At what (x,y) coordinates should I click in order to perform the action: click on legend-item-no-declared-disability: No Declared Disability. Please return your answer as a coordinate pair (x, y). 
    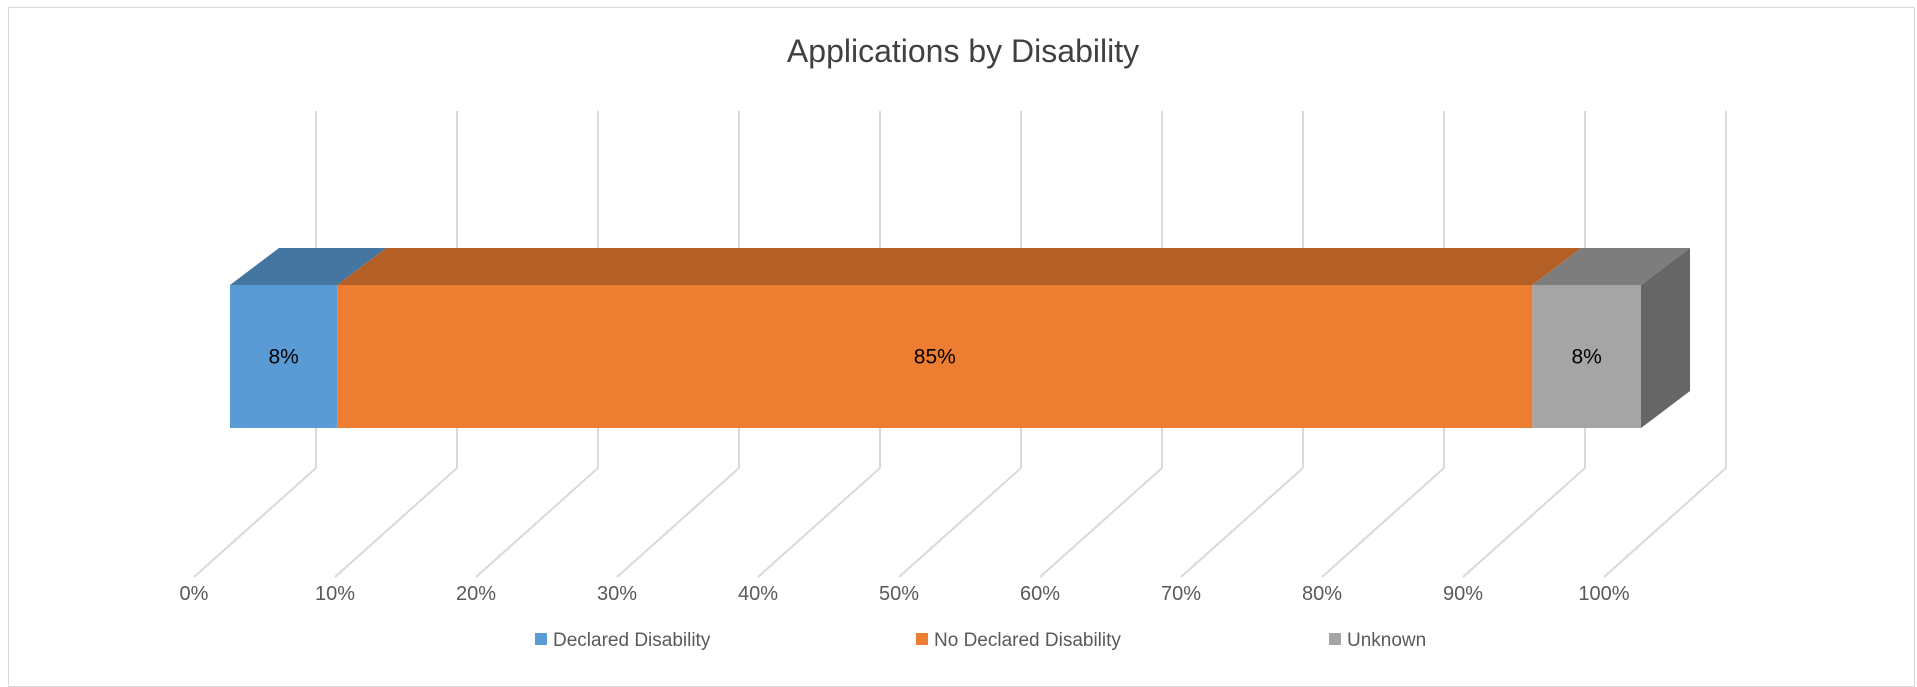
    Looking at the image, I should click on (1018, 640).